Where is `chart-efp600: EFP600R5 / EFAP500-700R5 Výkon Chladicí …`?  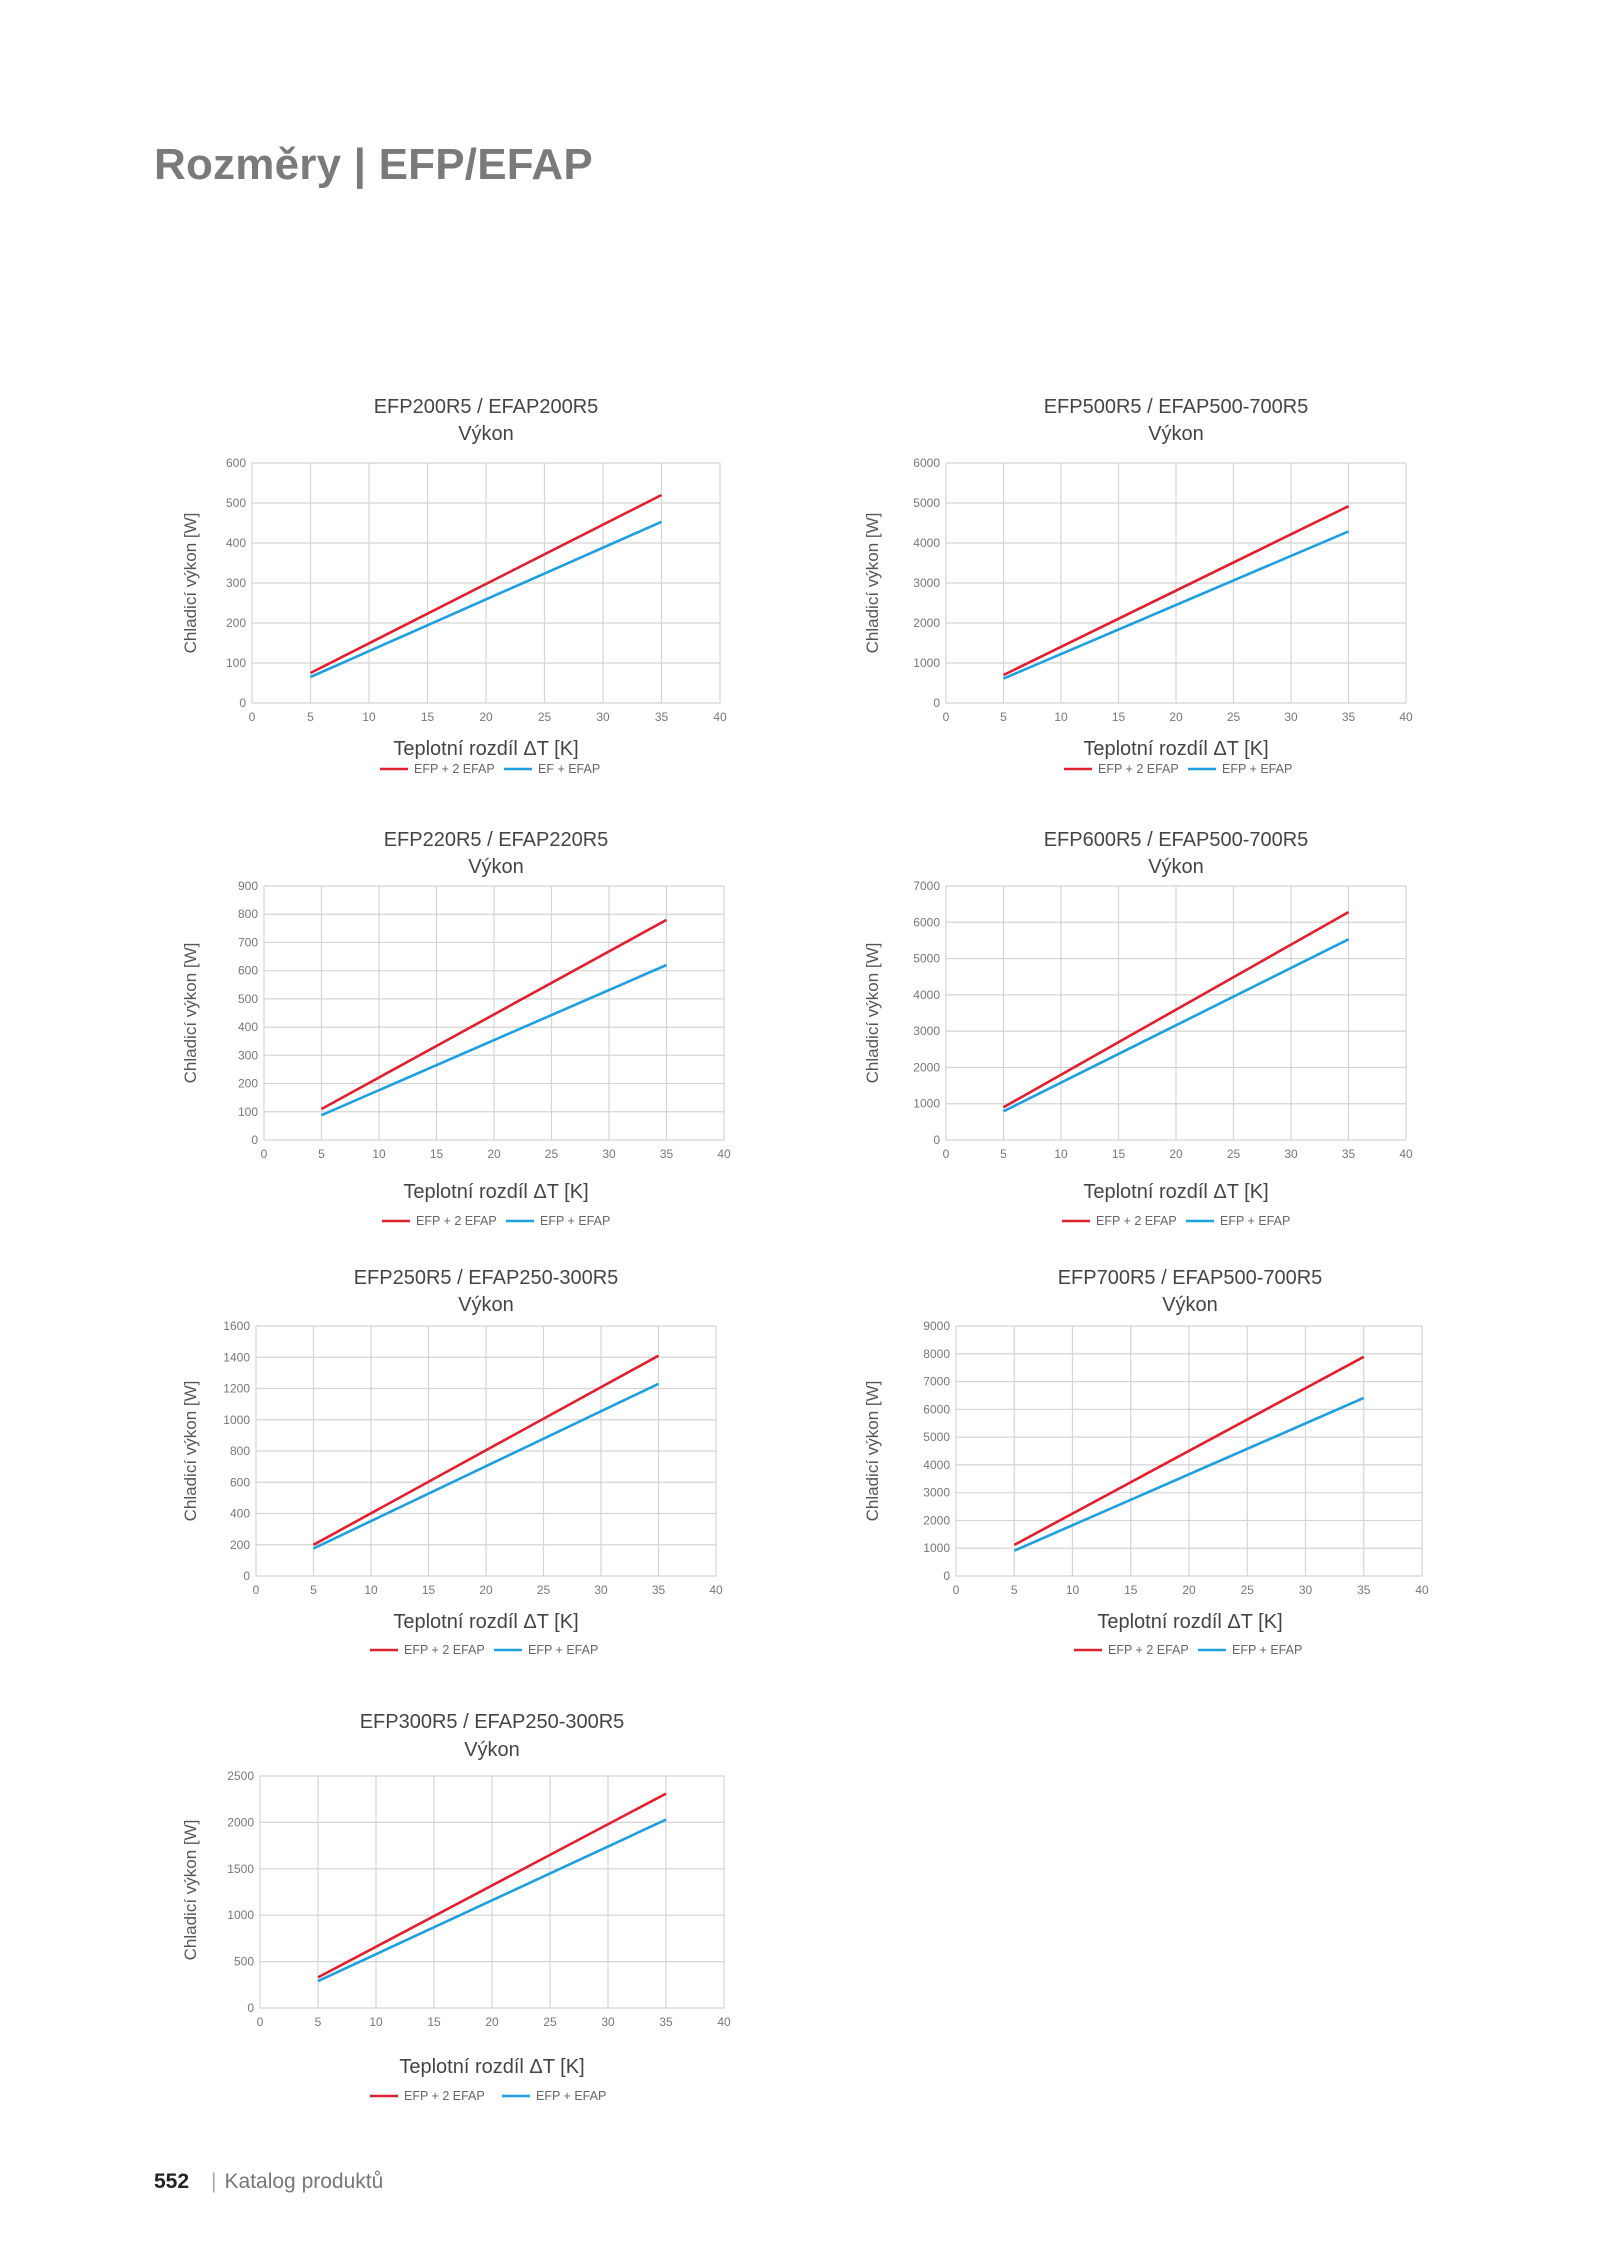 chart-efp600: EFP600R5 / EFAP500-700R5 Výkon Chladicí … is located at coordinates (1150, 1028).